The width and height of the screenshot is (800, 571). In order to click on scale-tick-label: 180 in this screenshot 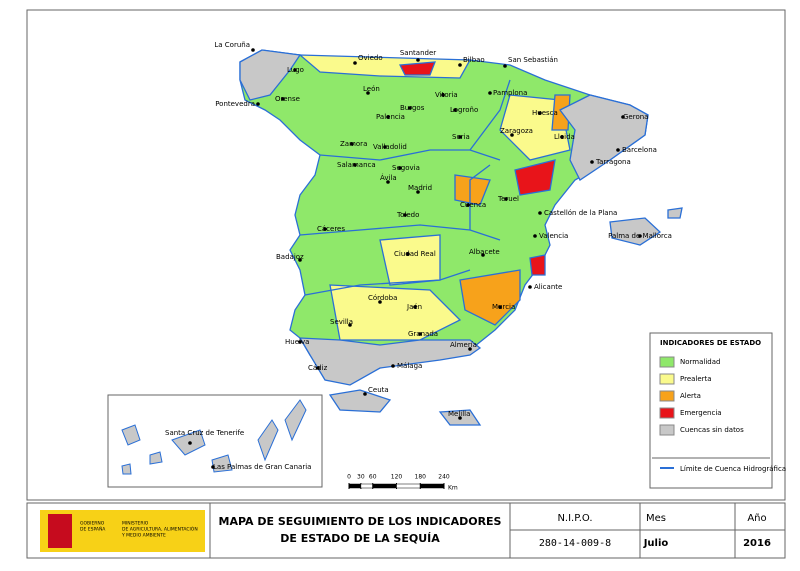, I will do `click(421, 477)`.